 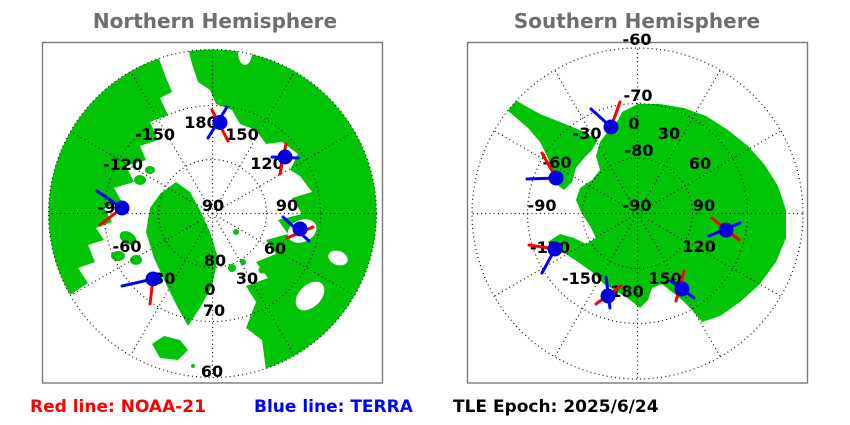 What do you see at coordinates (215, 21) in the screenshot?
I see `north-map-title: Northern Hemisphere` at bounding box center [215, 21].